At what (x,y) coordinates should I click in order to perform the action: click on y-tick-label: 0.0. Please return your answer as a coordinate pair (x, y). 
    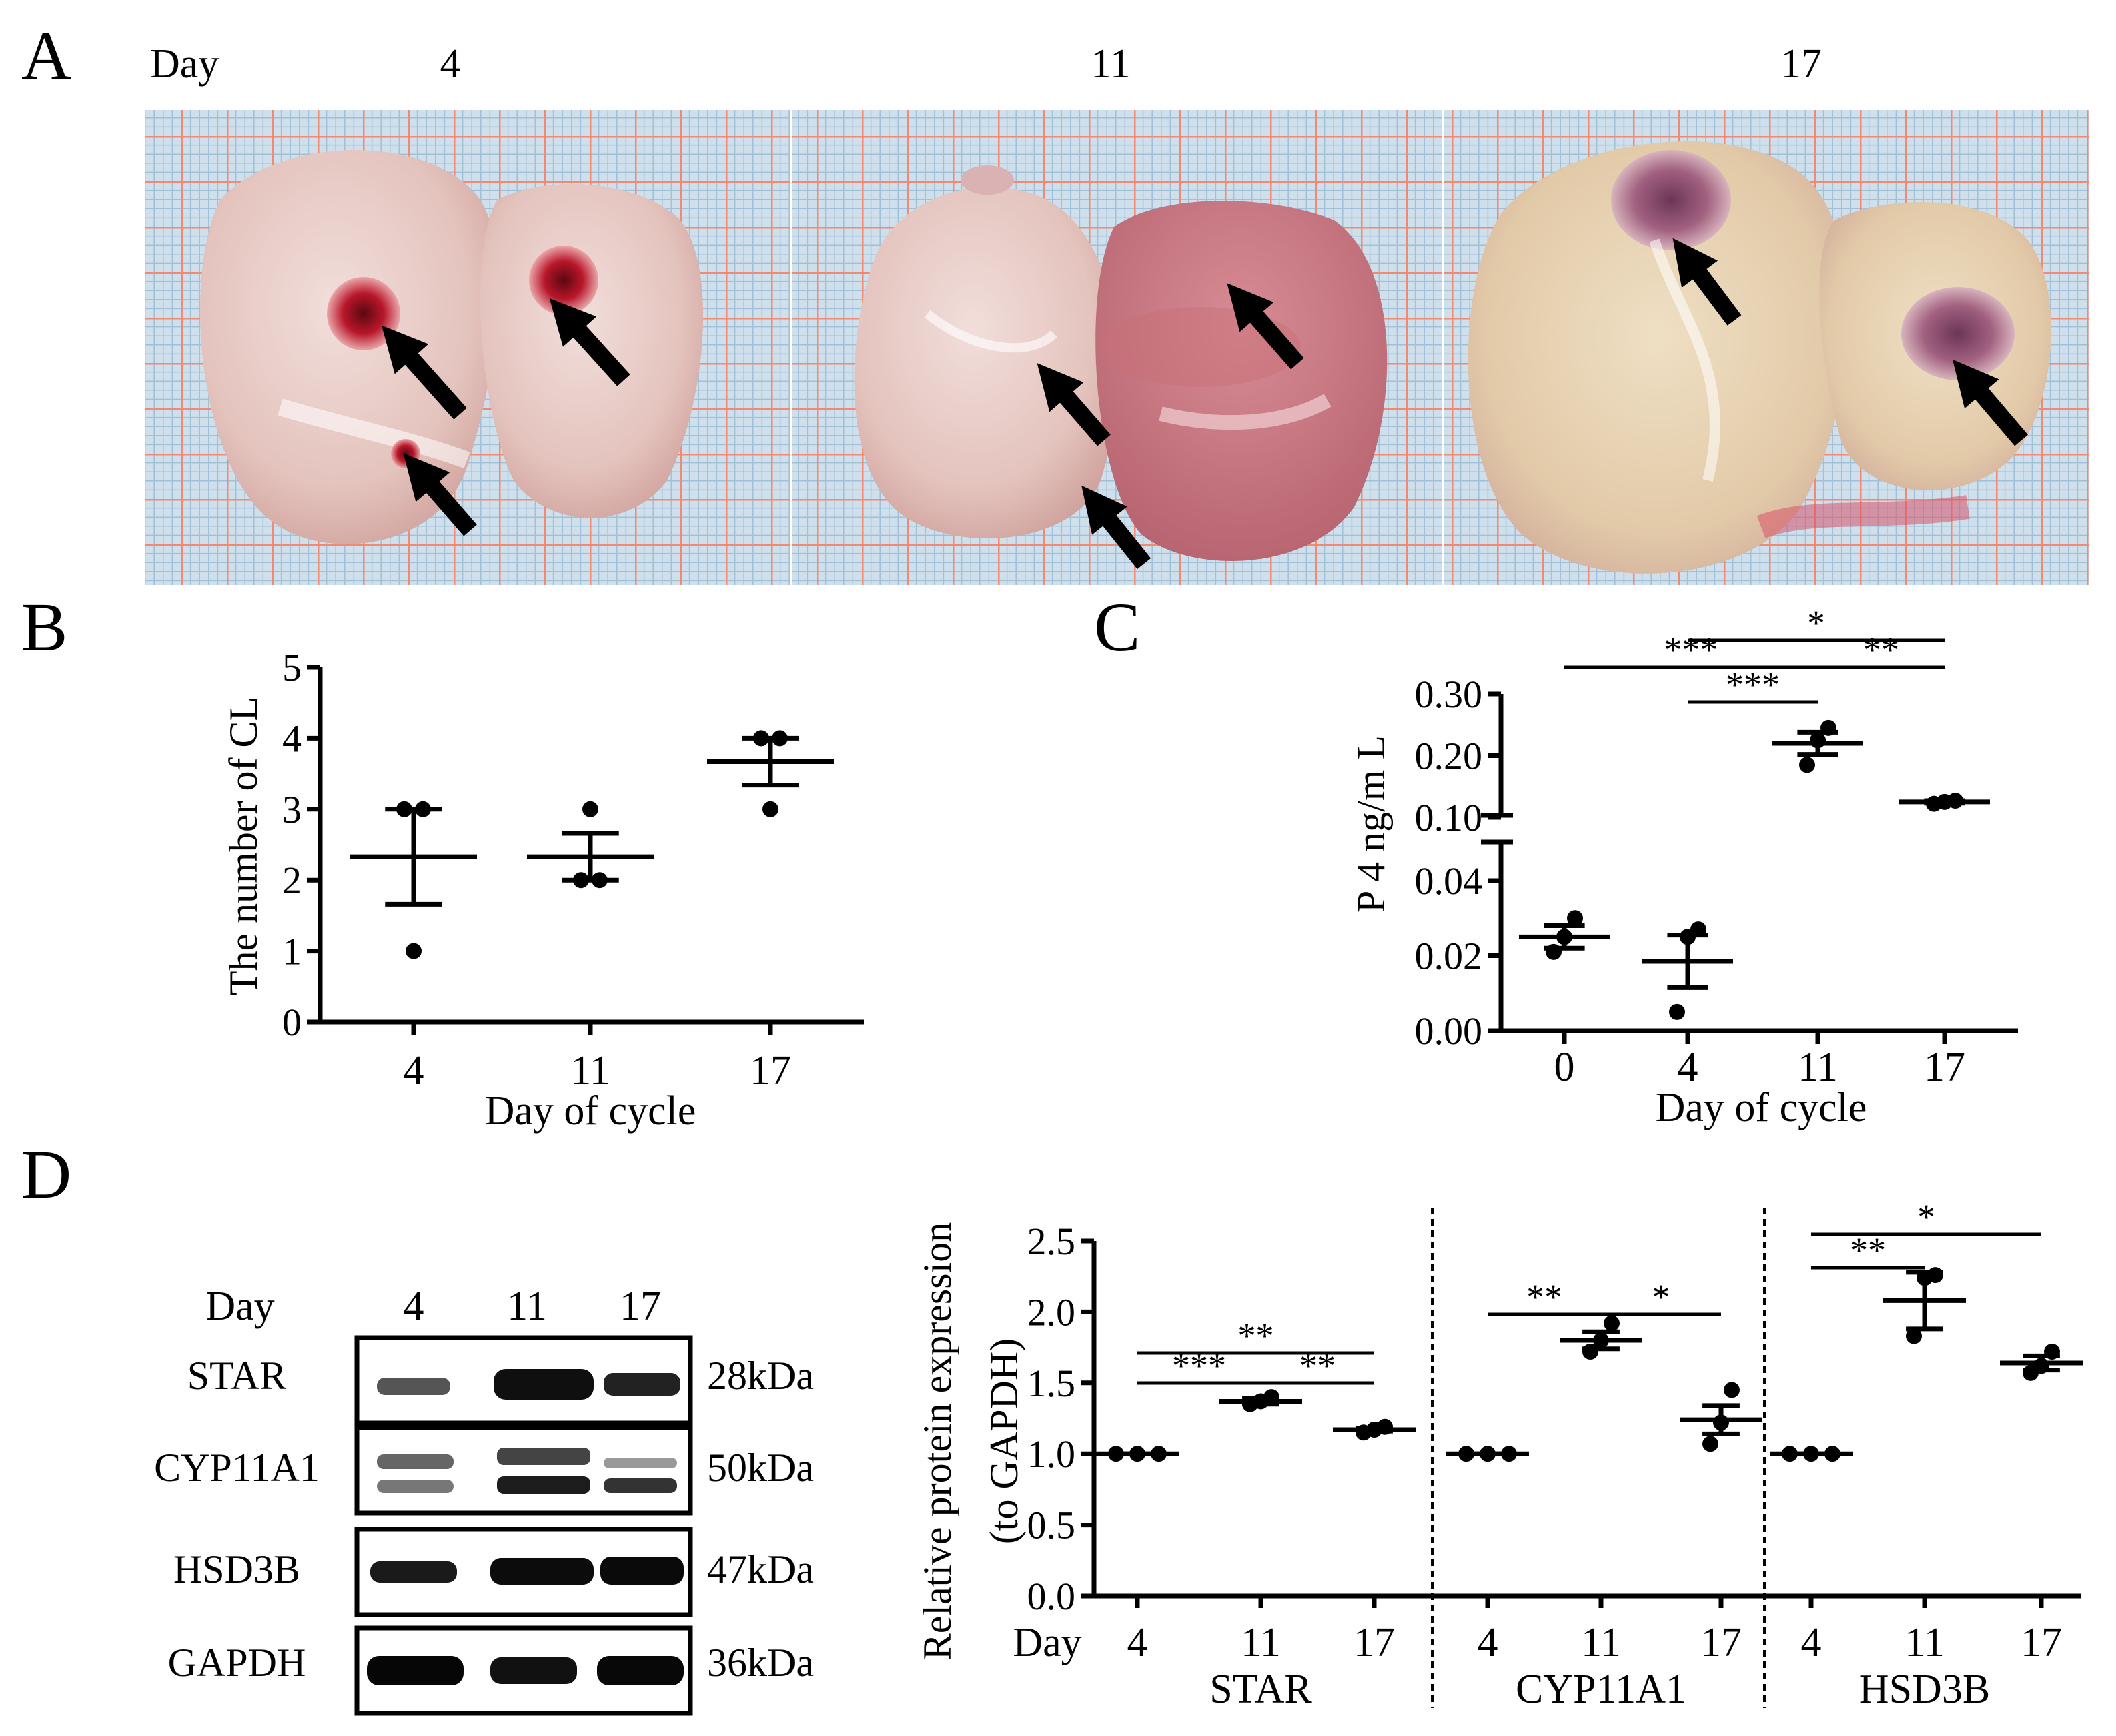
    Looking at the image, I should click on (1051, 1596).